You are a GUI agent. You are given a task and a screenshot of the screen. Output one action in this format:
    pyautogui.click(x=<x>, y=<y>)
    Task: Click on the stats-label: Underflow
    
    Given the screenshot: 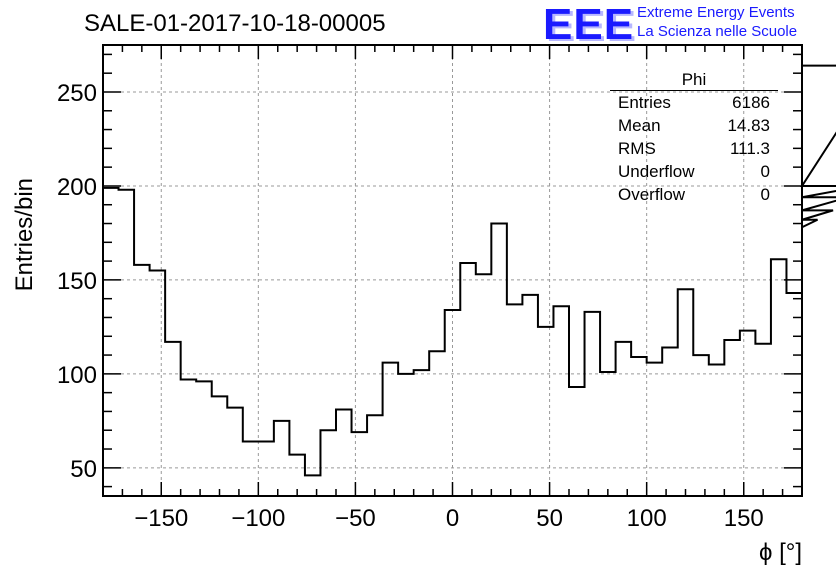 What is the action you would take?
    pyautogui.click(x=656, y=171)
    